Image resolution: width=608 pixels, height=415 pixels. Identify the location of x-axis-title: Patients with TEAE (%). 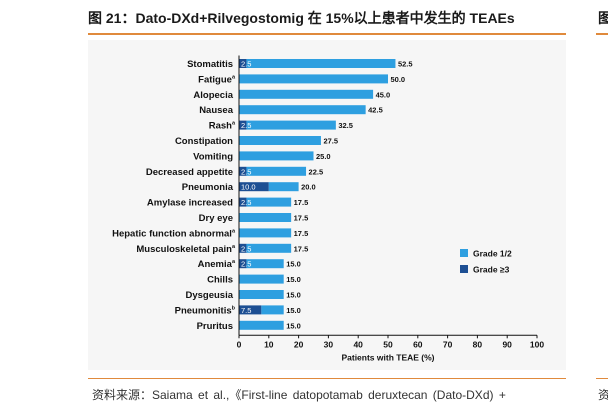
(387, 357).